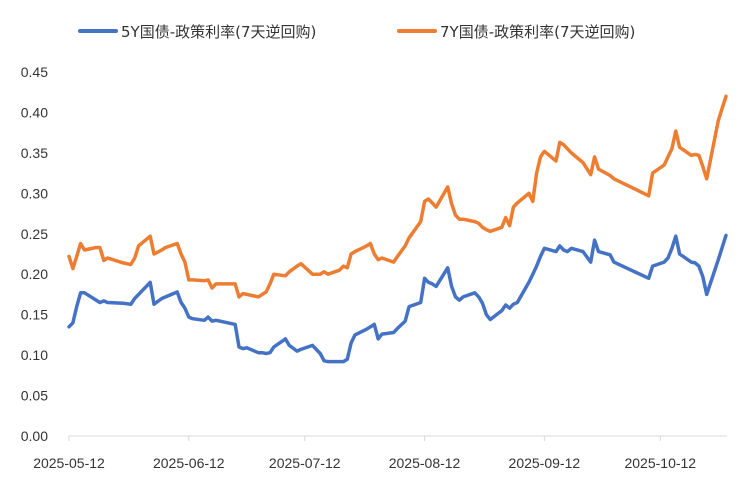  I want to click on x-tick-label: 2025-09-12, so click(545, 463).